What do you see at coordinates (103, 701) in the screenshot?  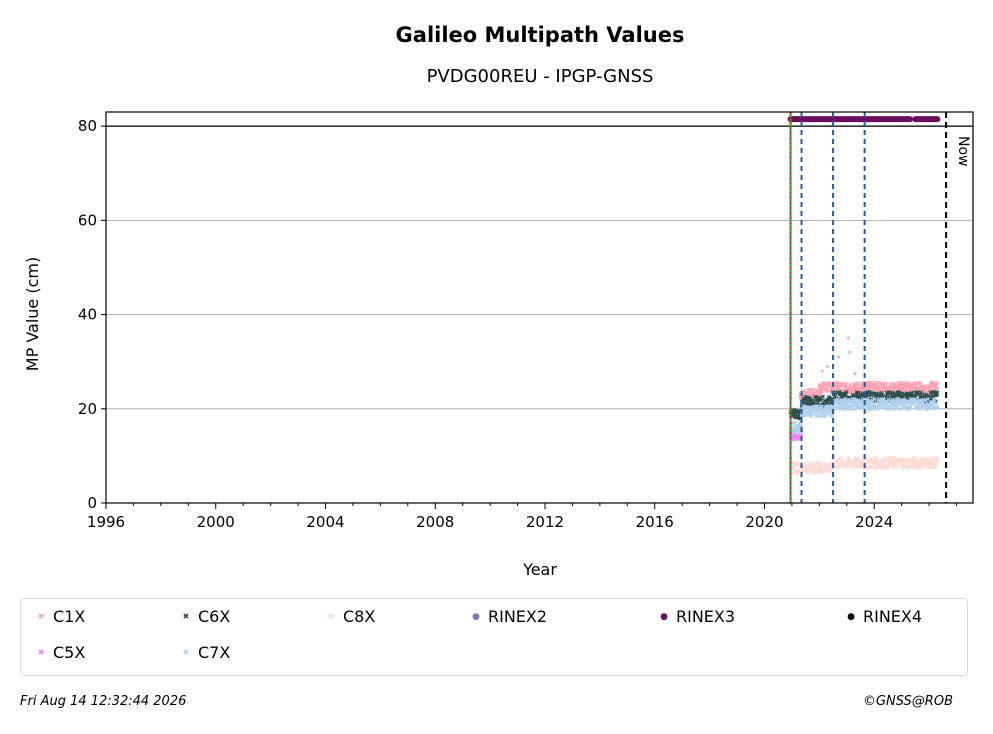 I see `timestamp: Fri Aug 14 12:32:44 2026` at bounding box center [103, 701].